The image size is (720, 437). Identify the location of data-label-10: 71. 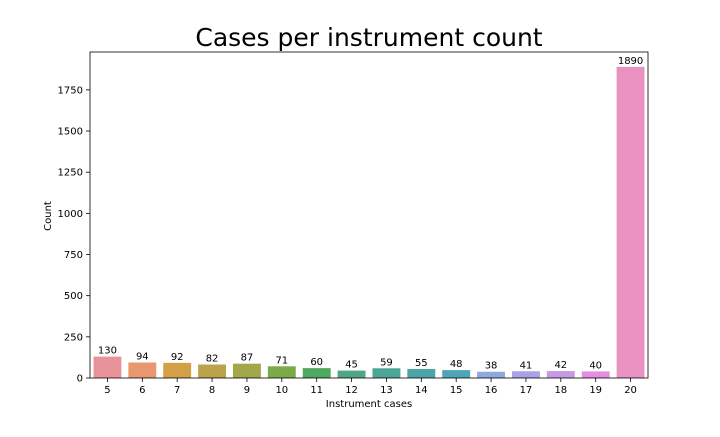
(281, 360).